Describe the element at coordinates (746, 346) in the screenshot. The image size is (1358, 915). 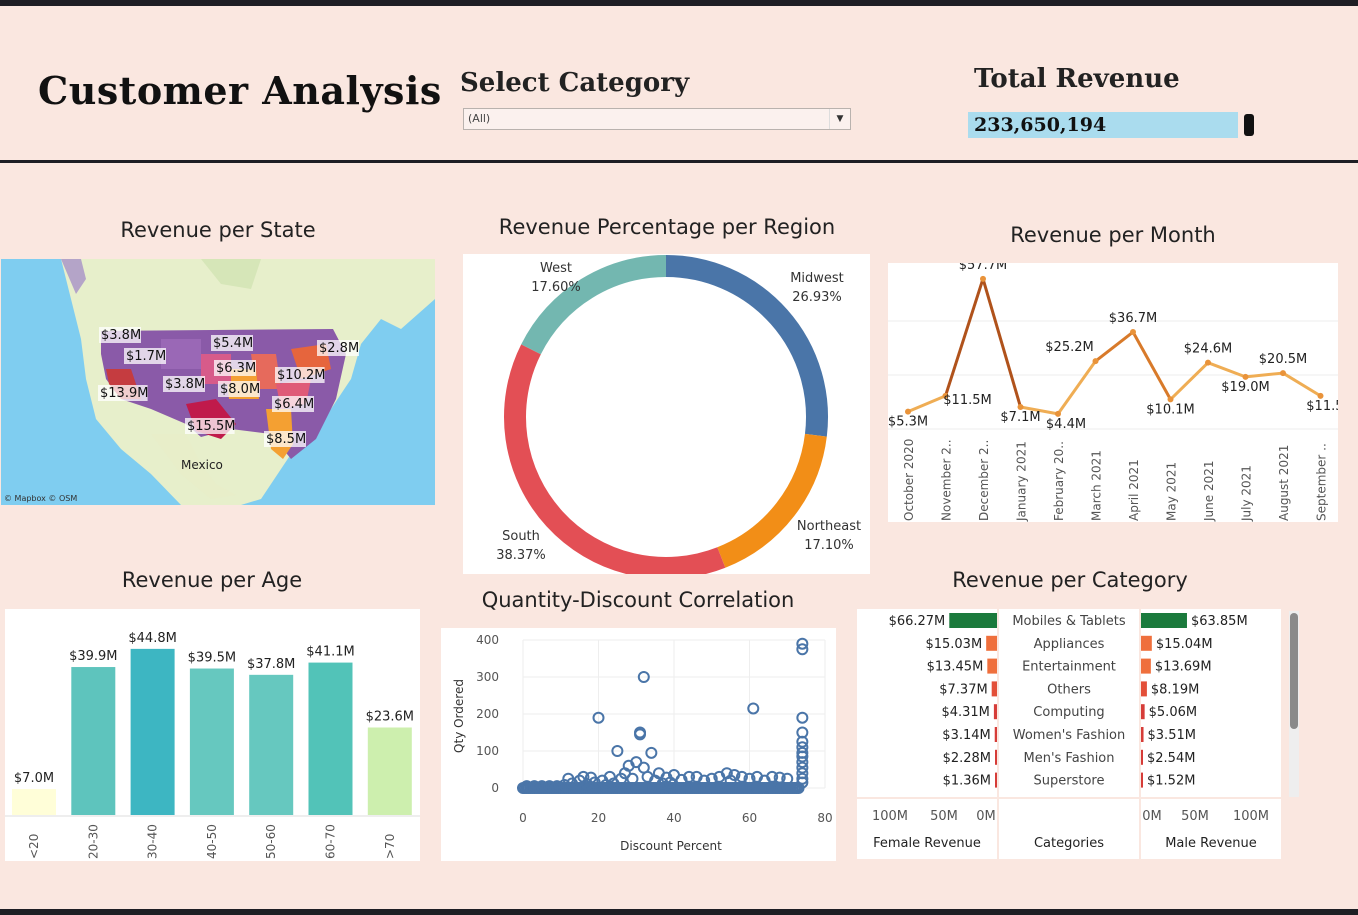
I see `donut-slice-midwest` at that location.